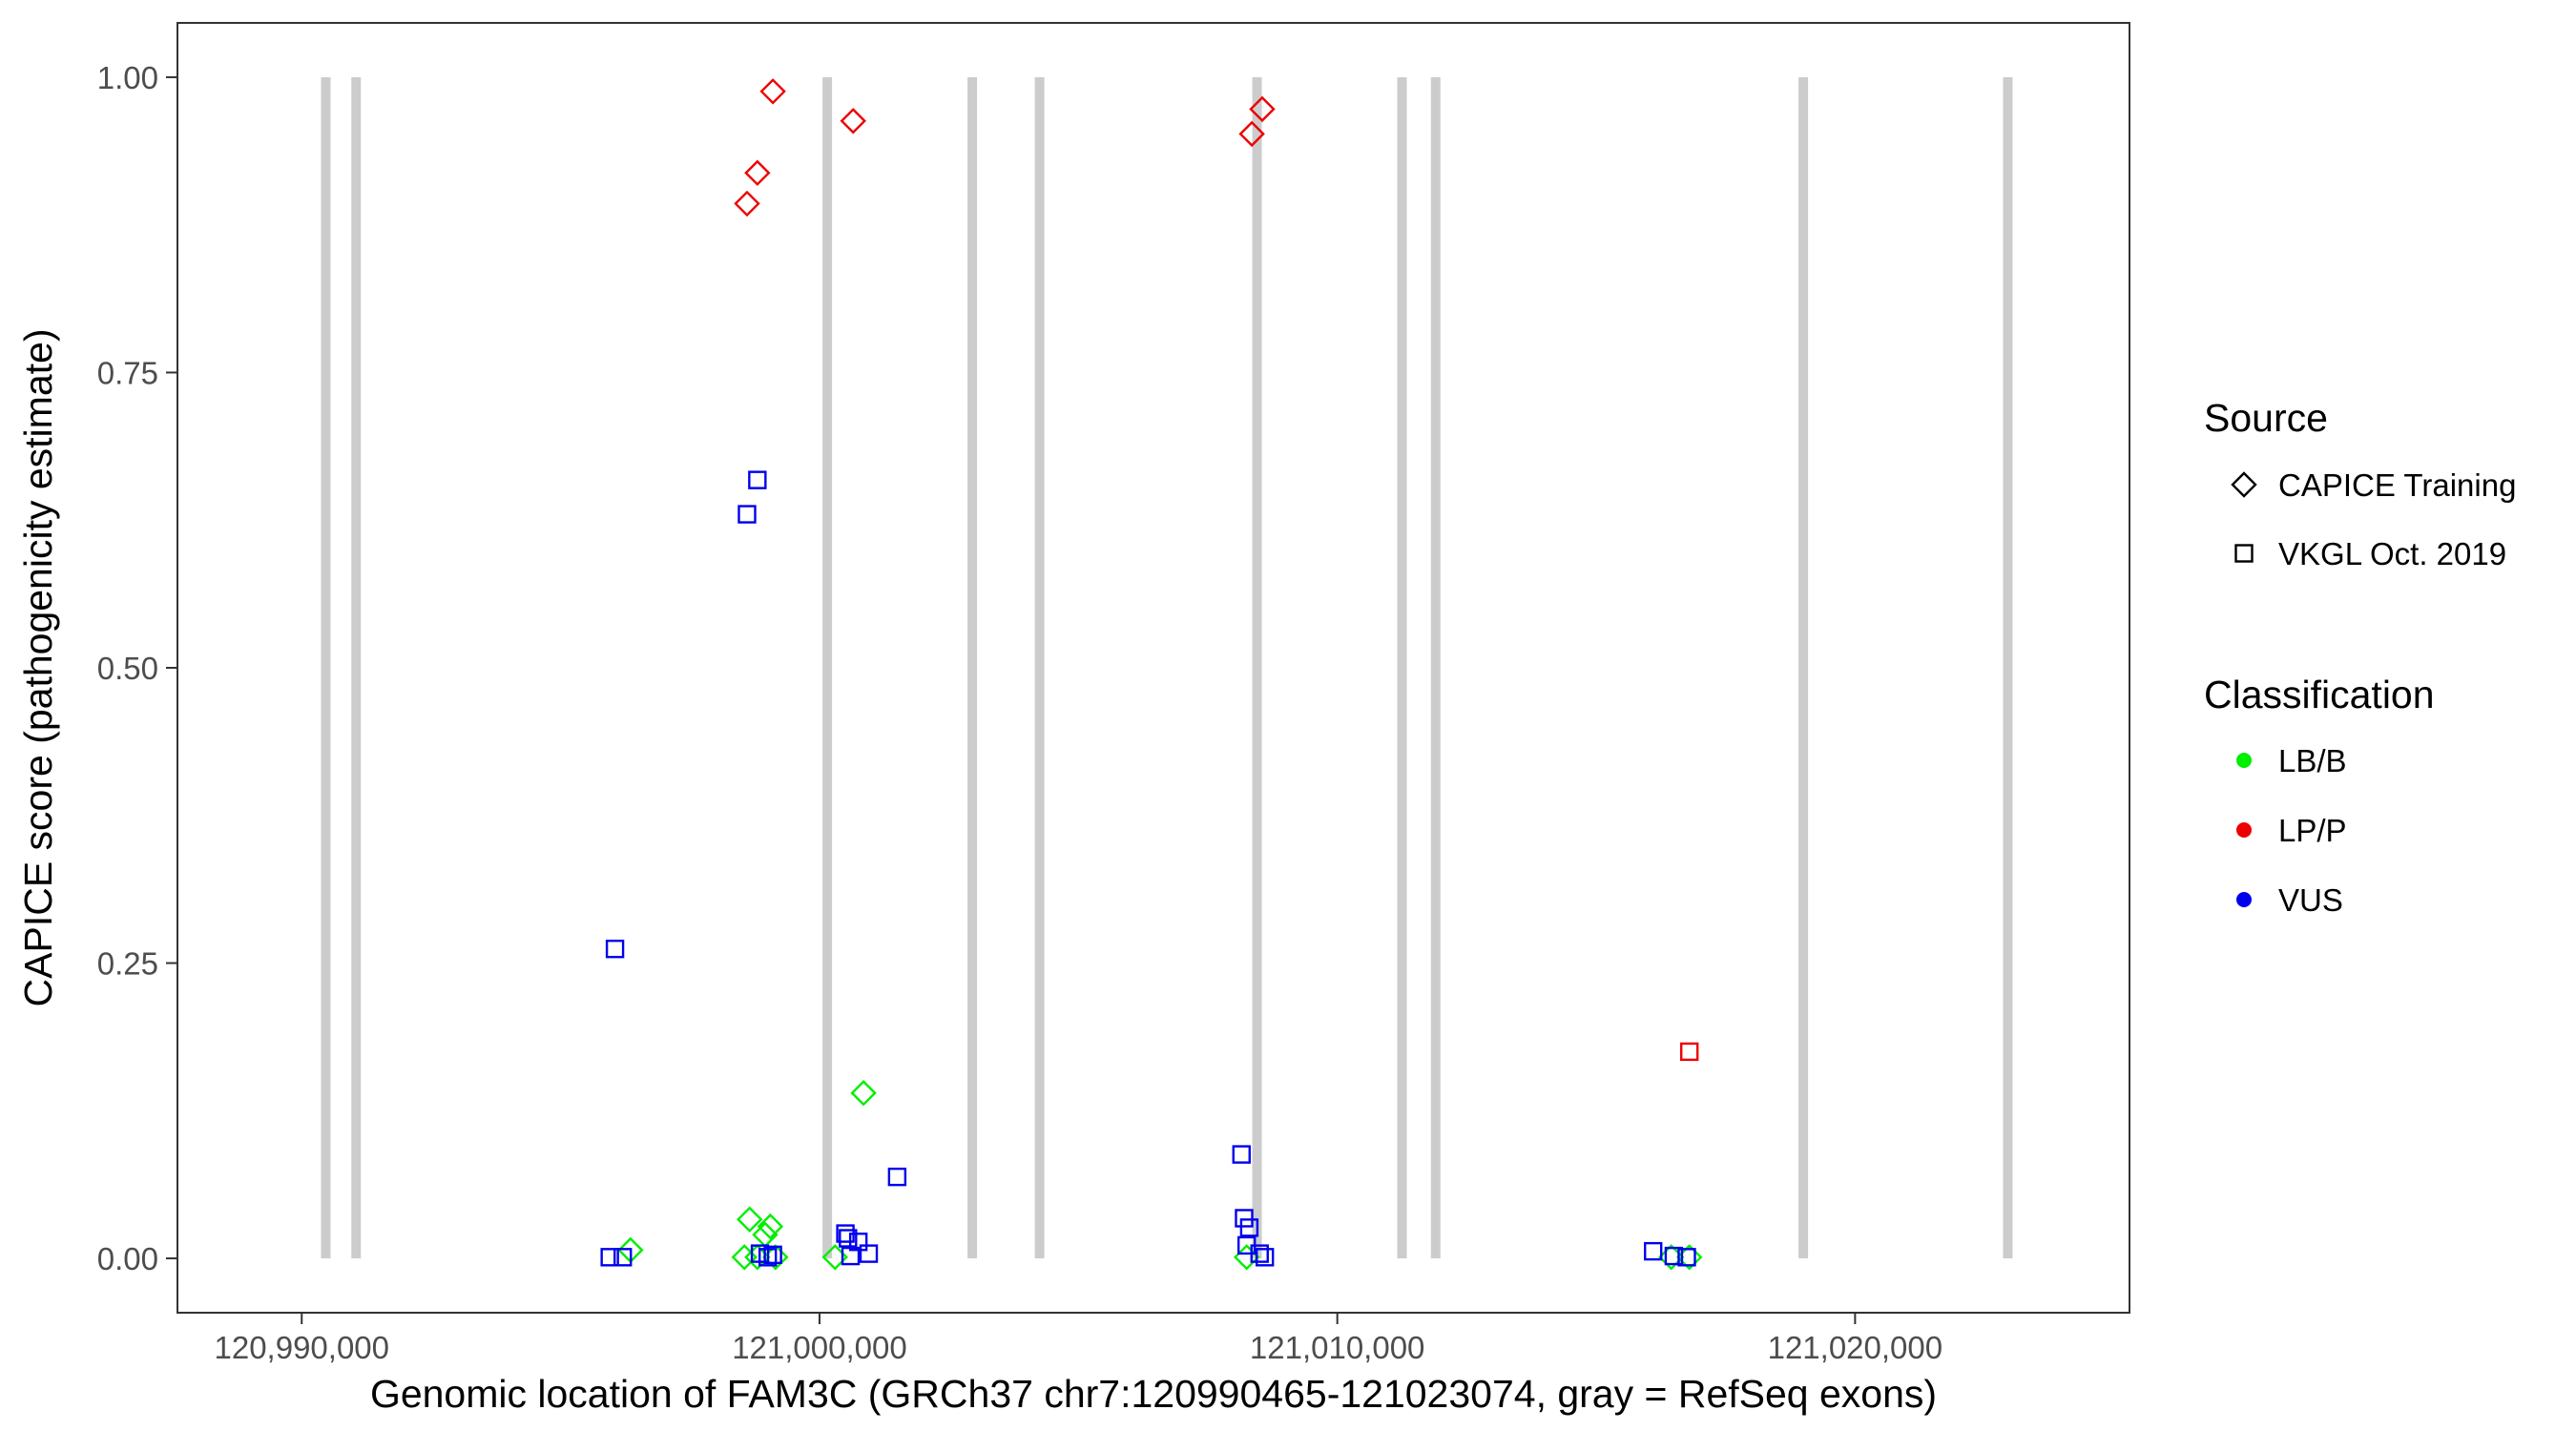  I want to click on x-tick-label-2: 121,010,000, so click(1337, 1347).